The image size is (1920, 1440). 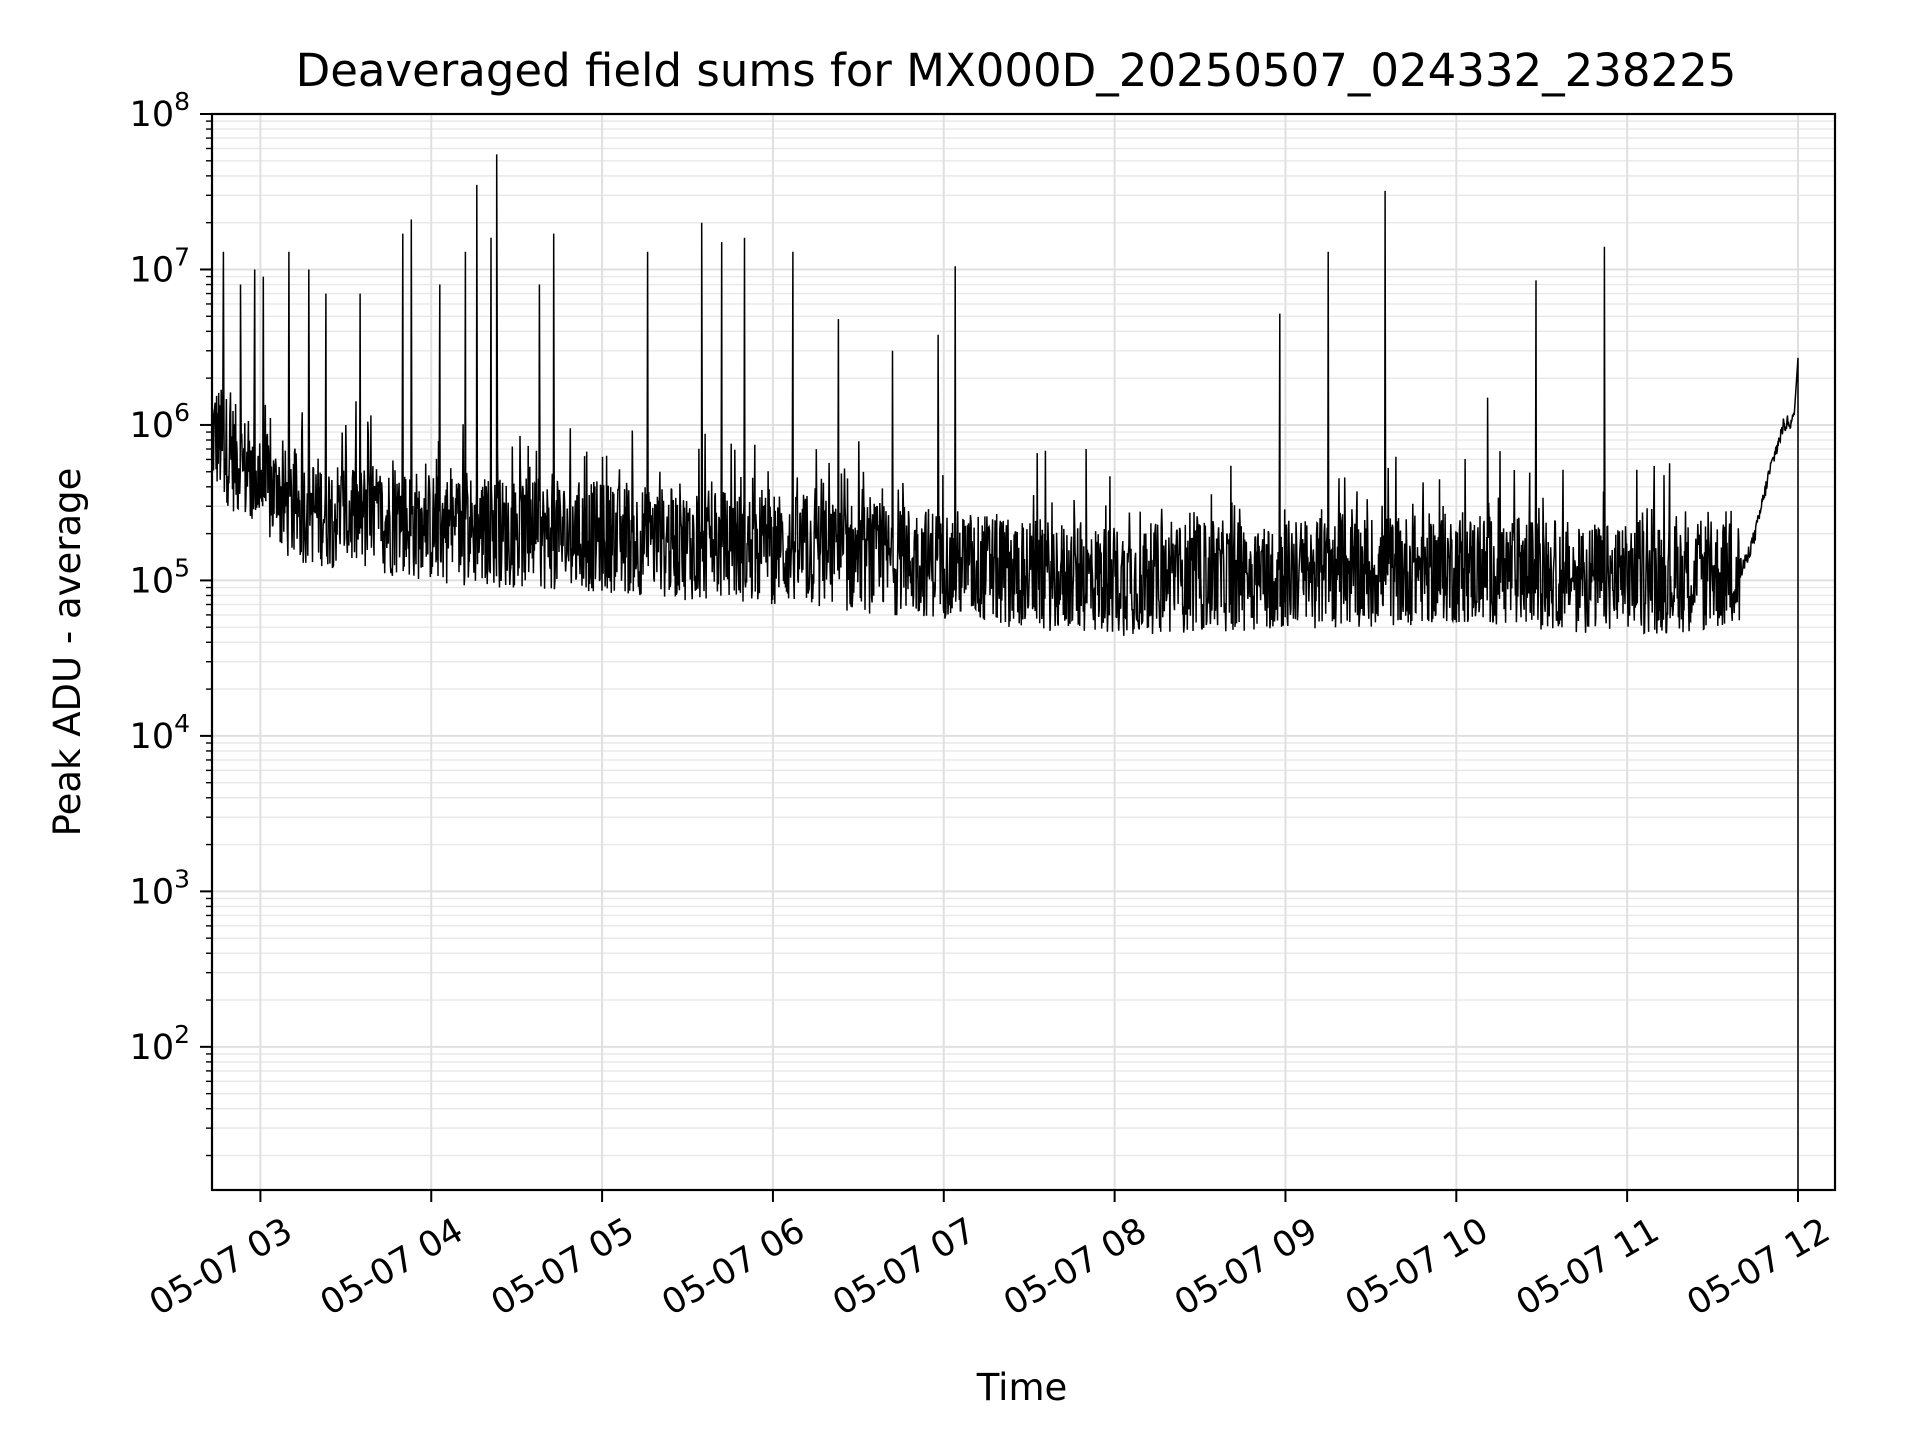 I want to click on x-axis-label: Time, so click(x=1022, y=1387).